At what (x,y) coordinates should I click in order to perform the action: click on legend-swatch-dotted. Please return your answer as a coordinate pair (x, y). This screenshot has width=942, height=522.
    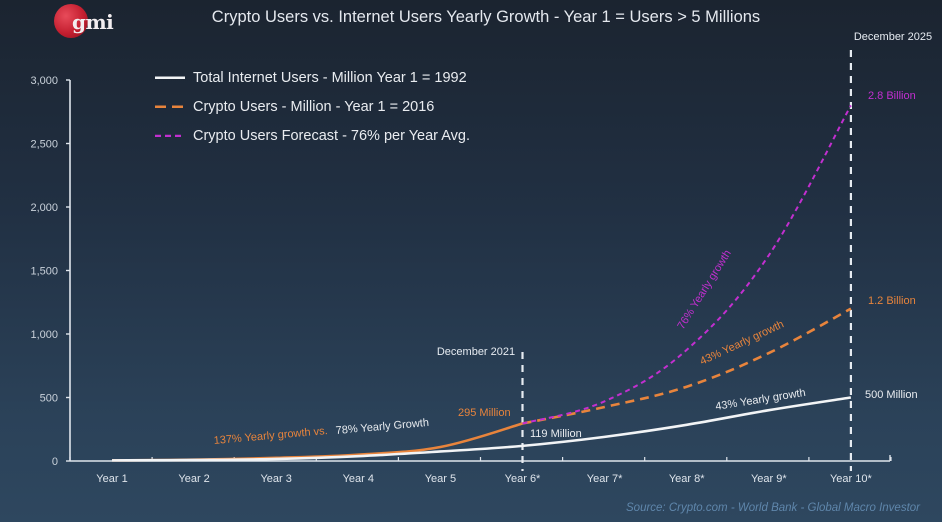
    Looking at the image, I should click on (170, 135).